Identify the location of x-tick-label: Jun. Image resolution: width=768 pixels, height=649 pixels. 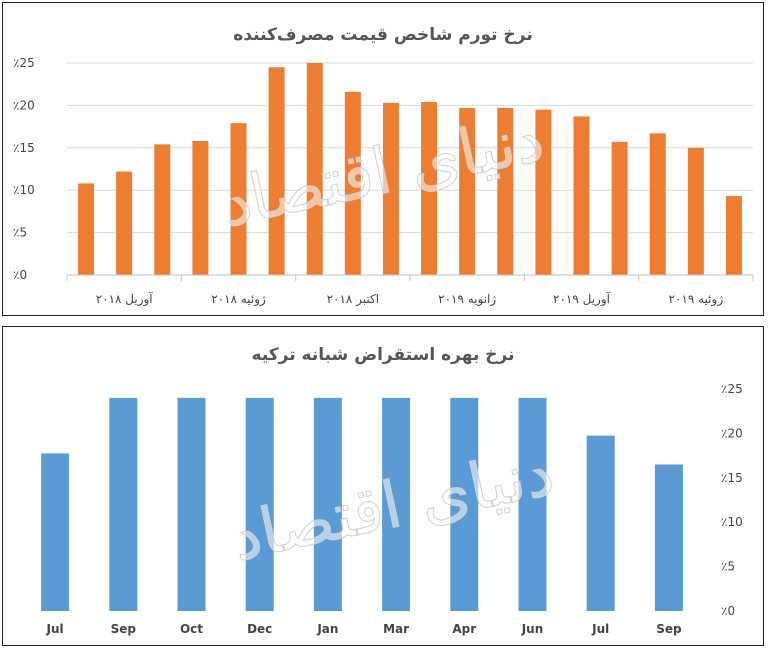
(532, 629).